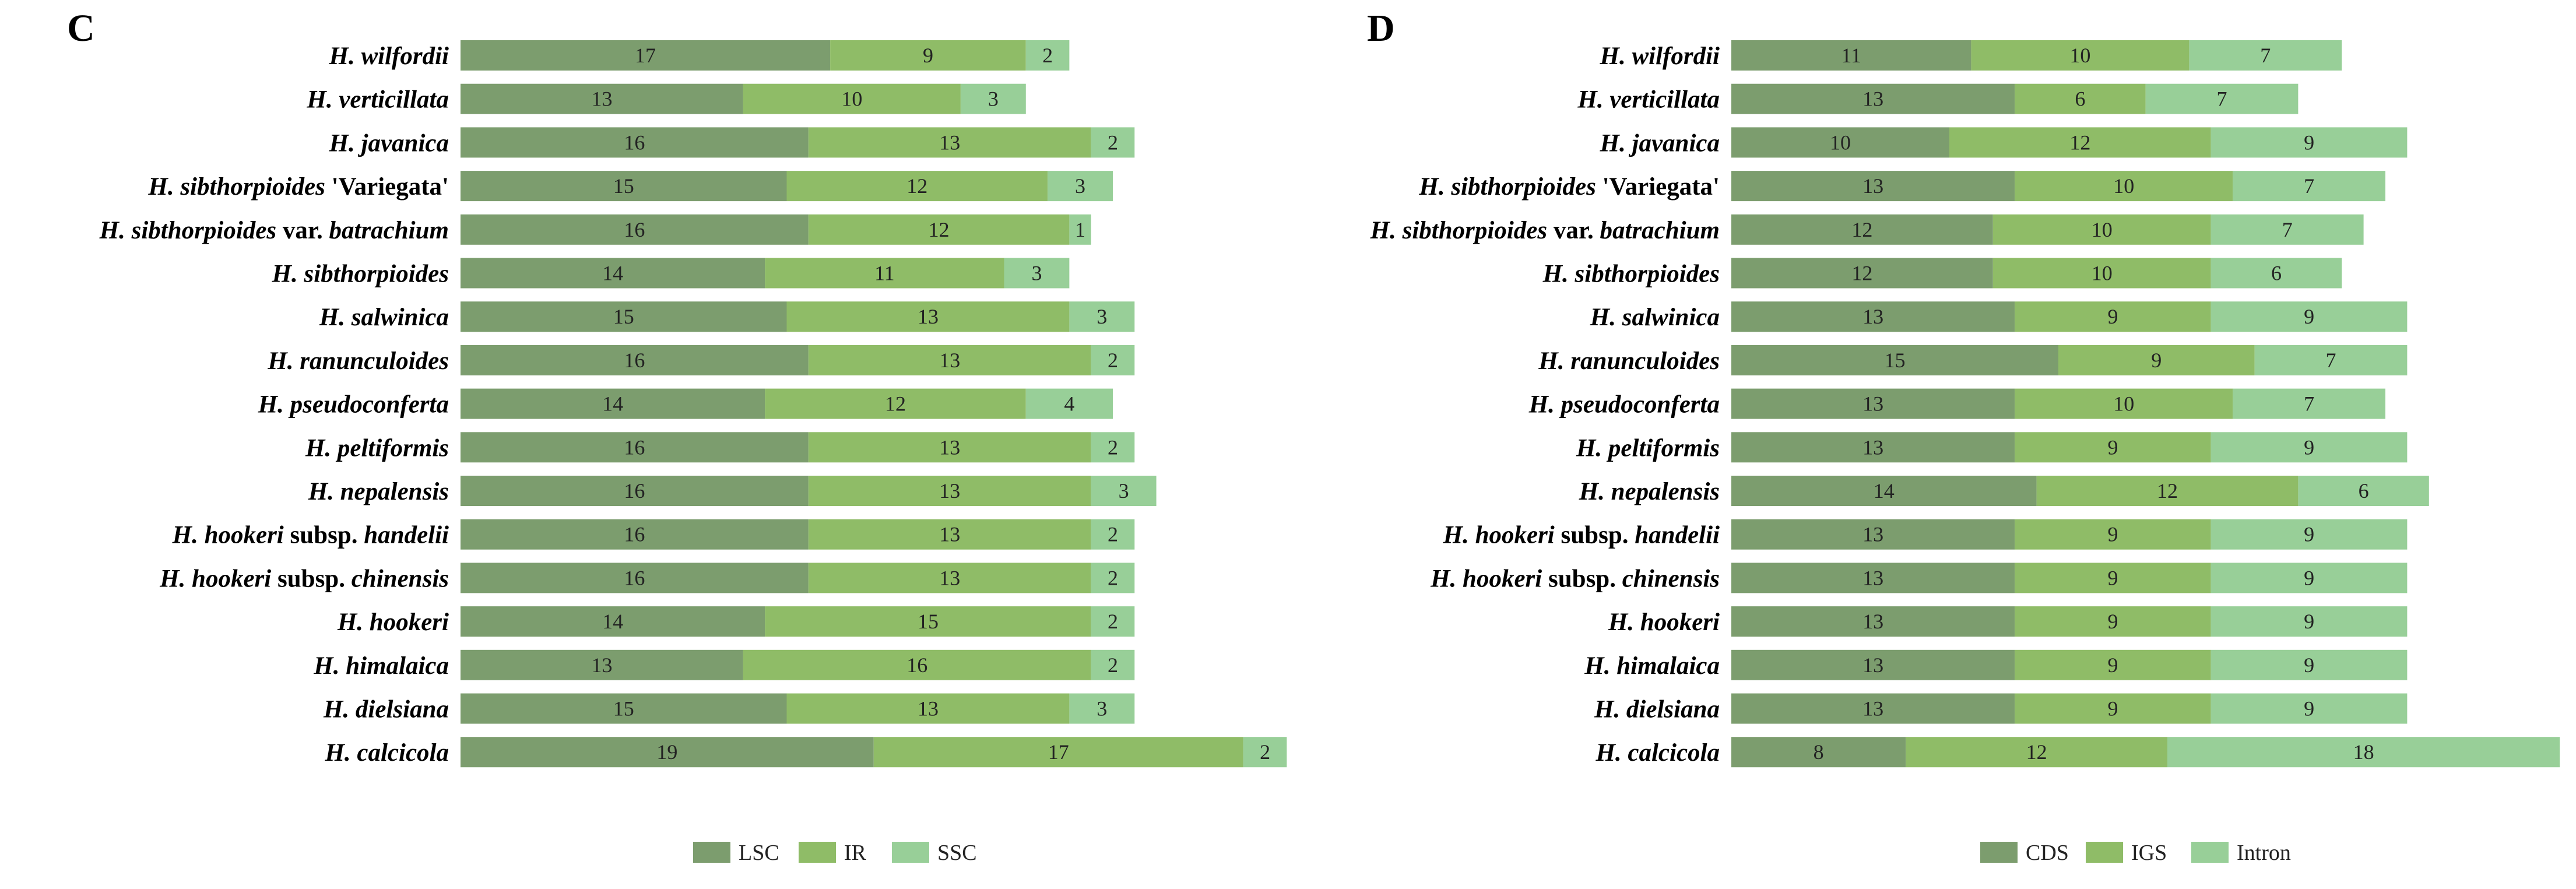 Image resolution: width=2576 pixels, height=889 pixels. I want to click on data-label-c-ir-10: 13, so click(949, 491).